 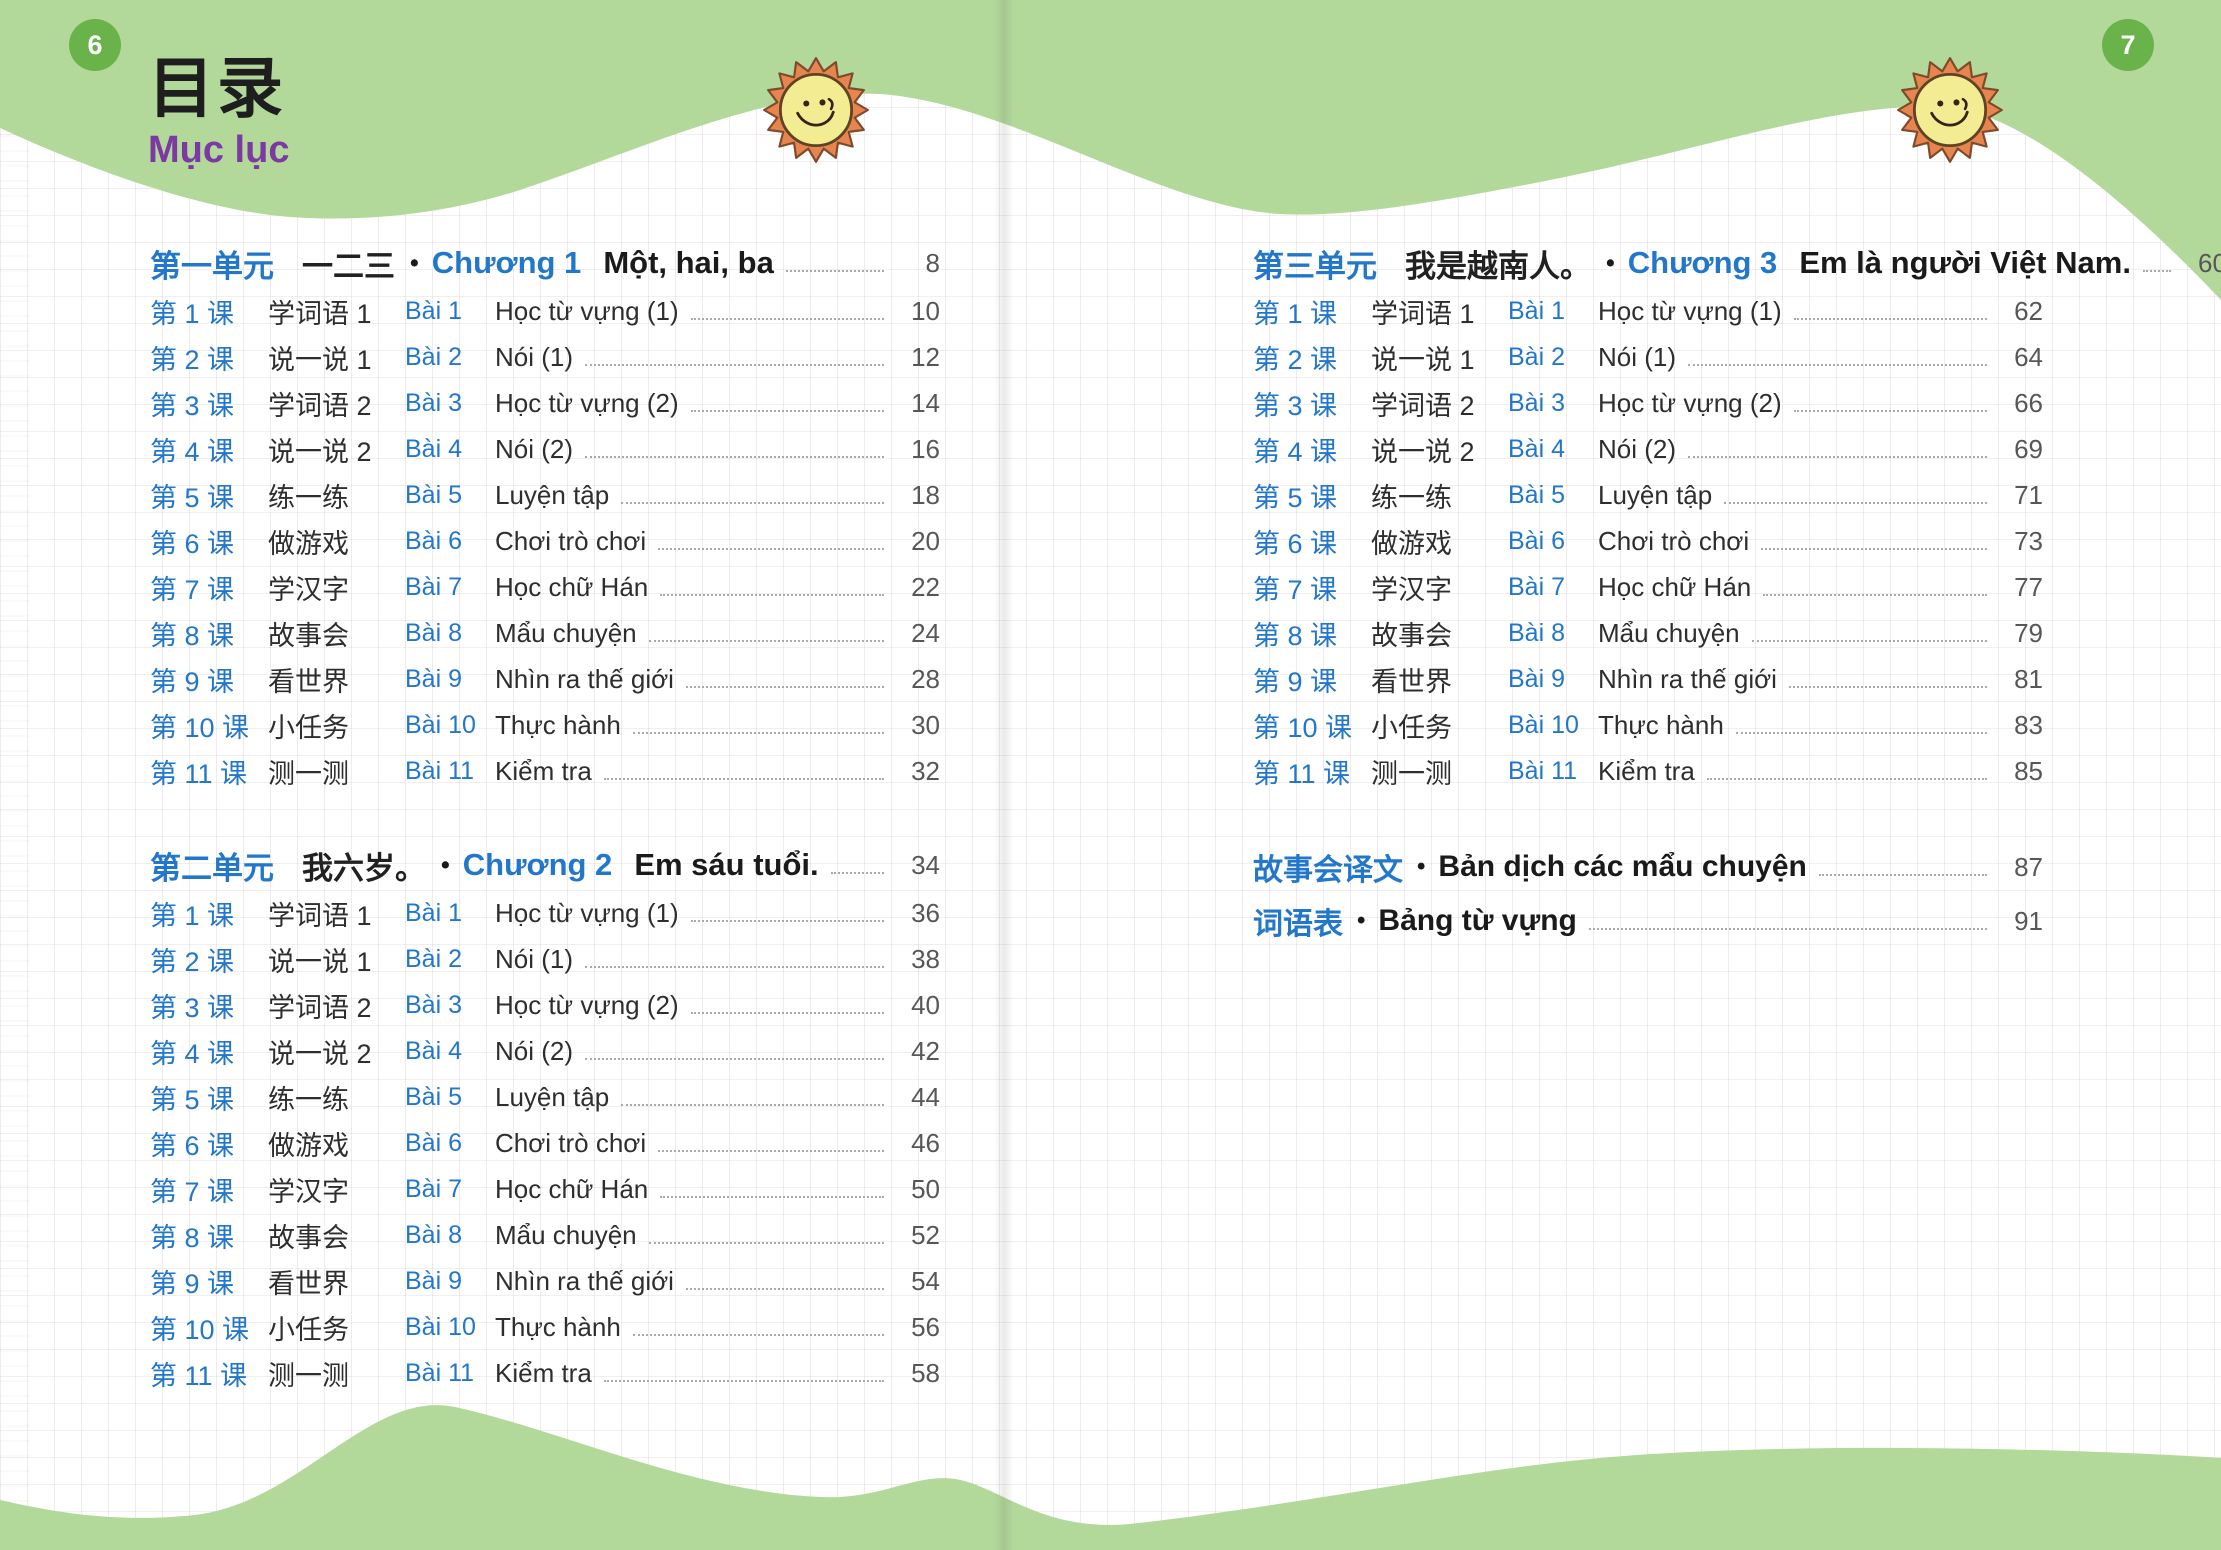 What do you see at coordinates (95, 45) in the screenshot?
I see `page-number-badge-left: 6` at bounding box center [95, 45].